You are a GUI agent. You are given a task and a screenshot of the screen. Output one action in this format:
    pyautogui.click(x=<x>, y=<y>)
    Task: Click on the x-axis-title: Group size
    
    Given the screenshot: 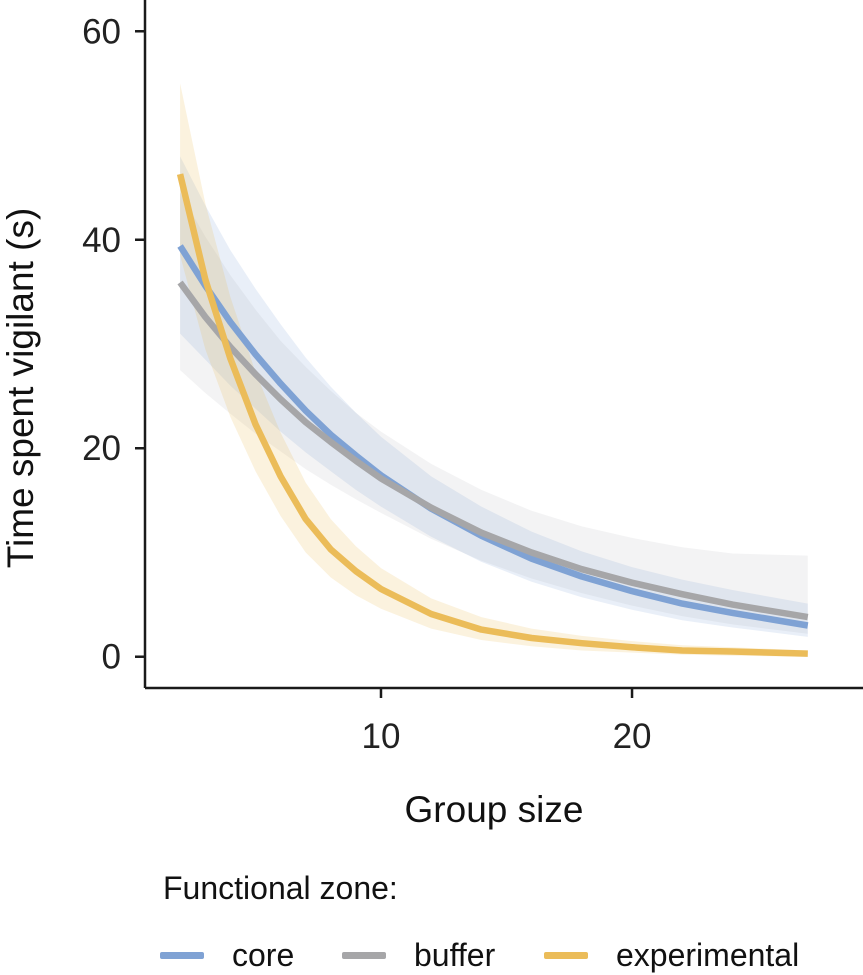 What is the action you would take?
    pyautogui.click(x=494, y=809)
    